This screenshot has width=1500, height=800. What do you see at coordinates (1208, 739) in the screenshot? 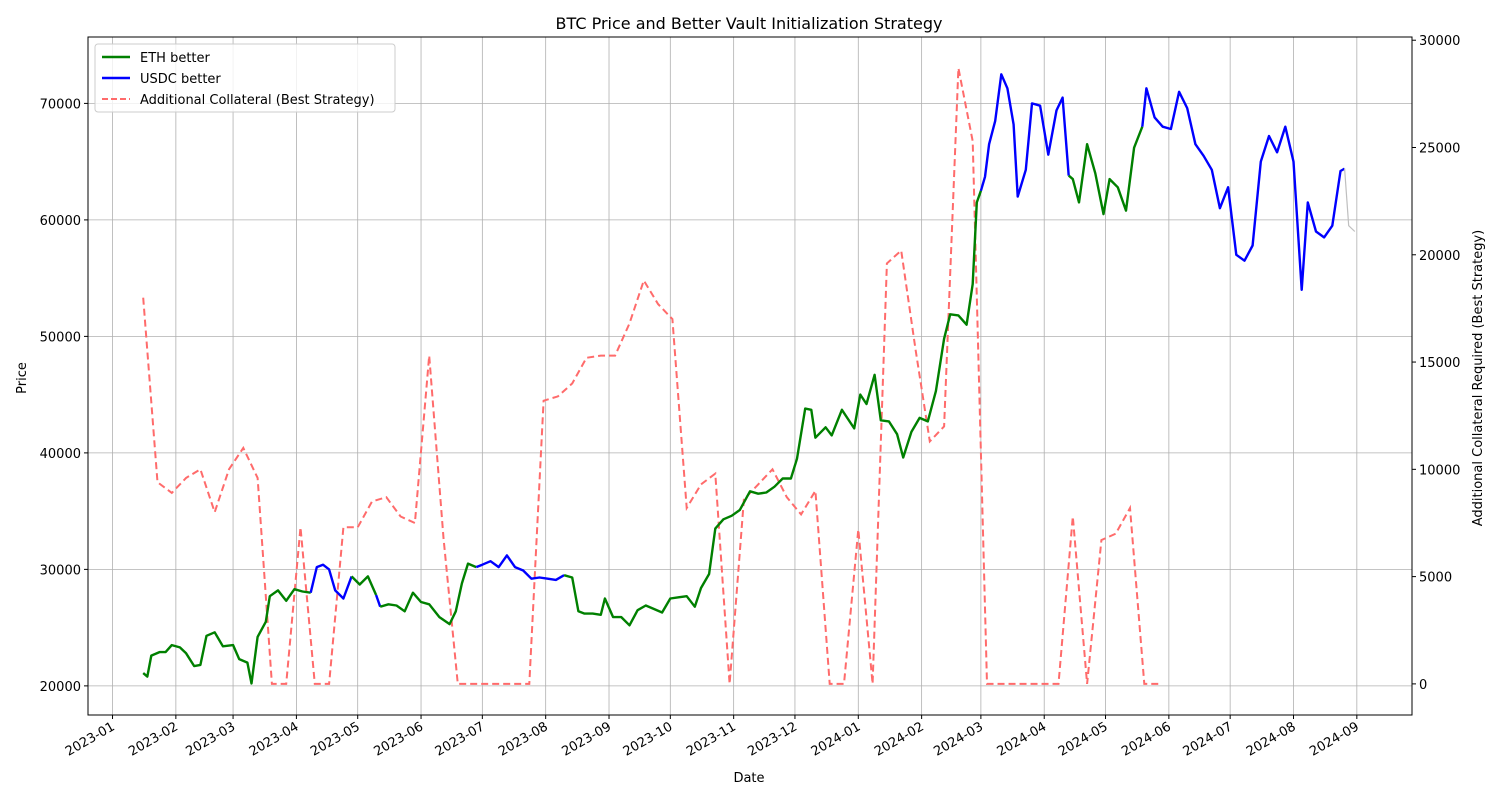
I see `x-tick-label: 2024-07` at bounding box center [1208, 739].